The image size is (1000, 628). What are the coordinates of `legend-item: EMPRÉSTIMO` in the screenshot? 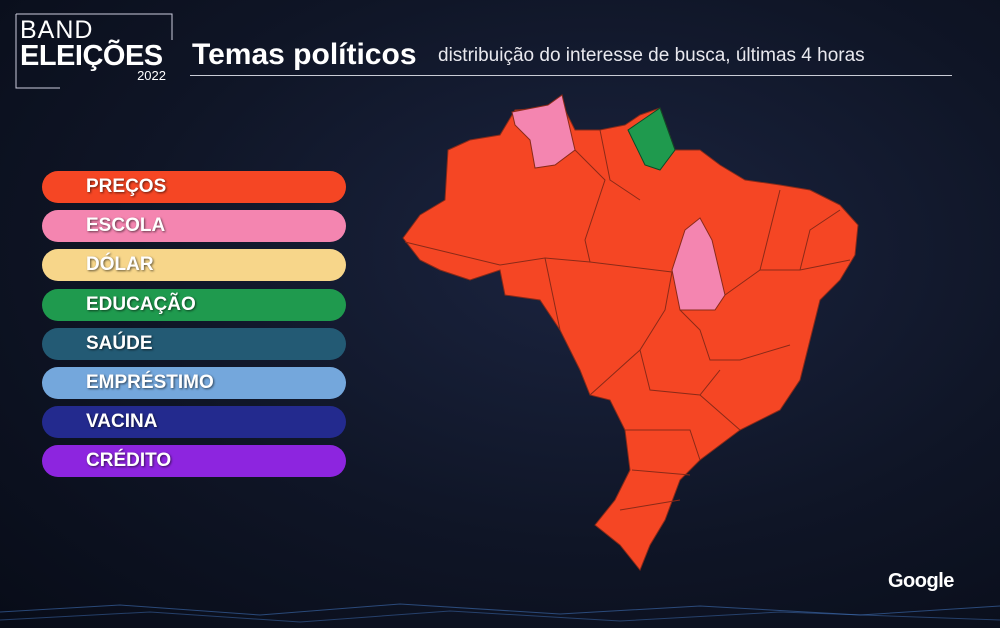 It's located at (194, 383).